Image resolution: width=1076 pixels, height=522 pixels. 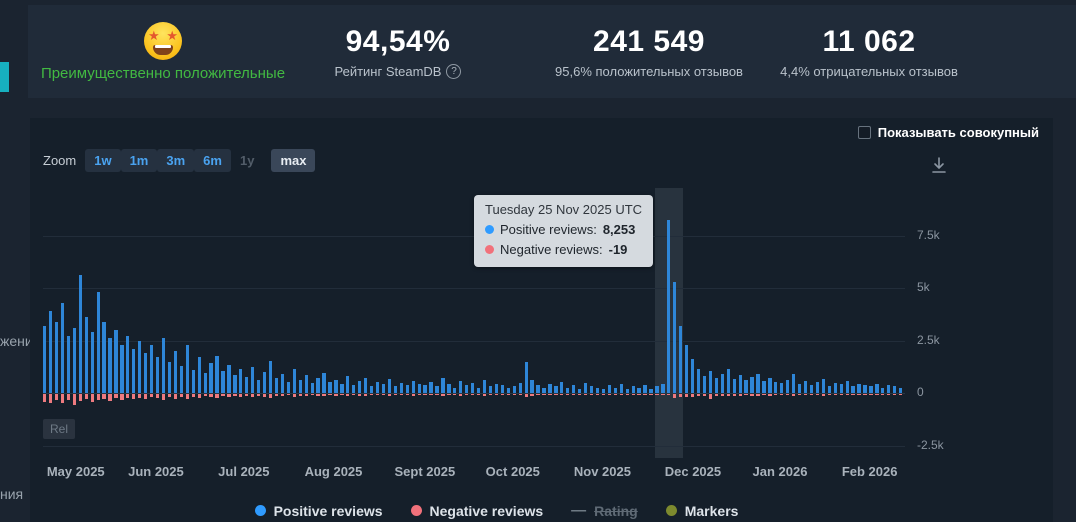 I want to click on zoom-label: Zoom, so click(x=60, y=160).